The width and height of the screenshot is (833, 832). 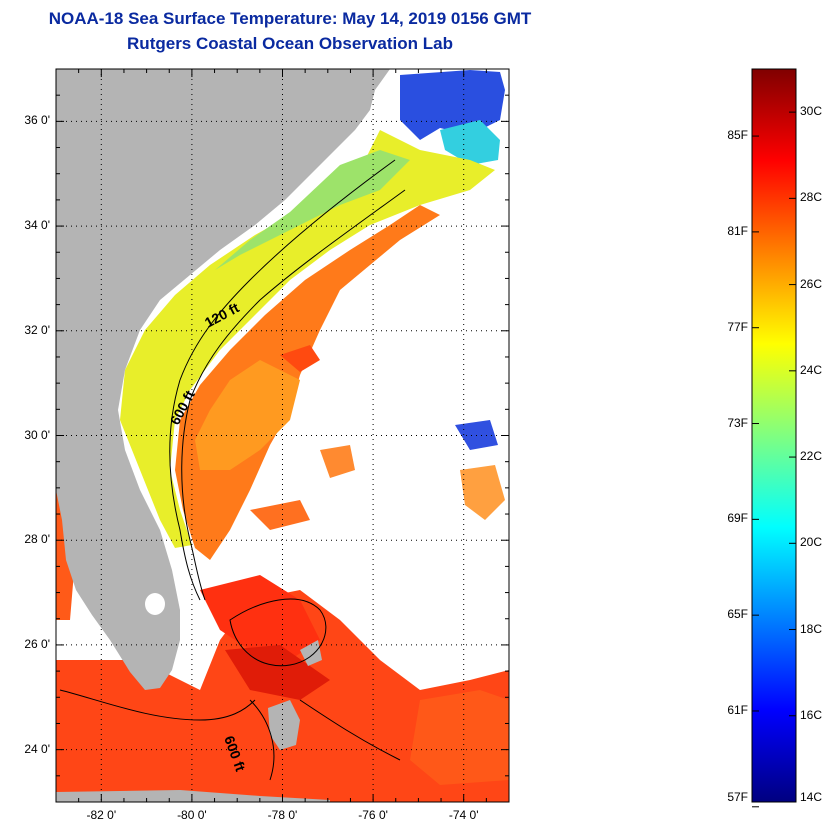 I want to click on longitude-label: -78 0', so click(x=282, y=815).